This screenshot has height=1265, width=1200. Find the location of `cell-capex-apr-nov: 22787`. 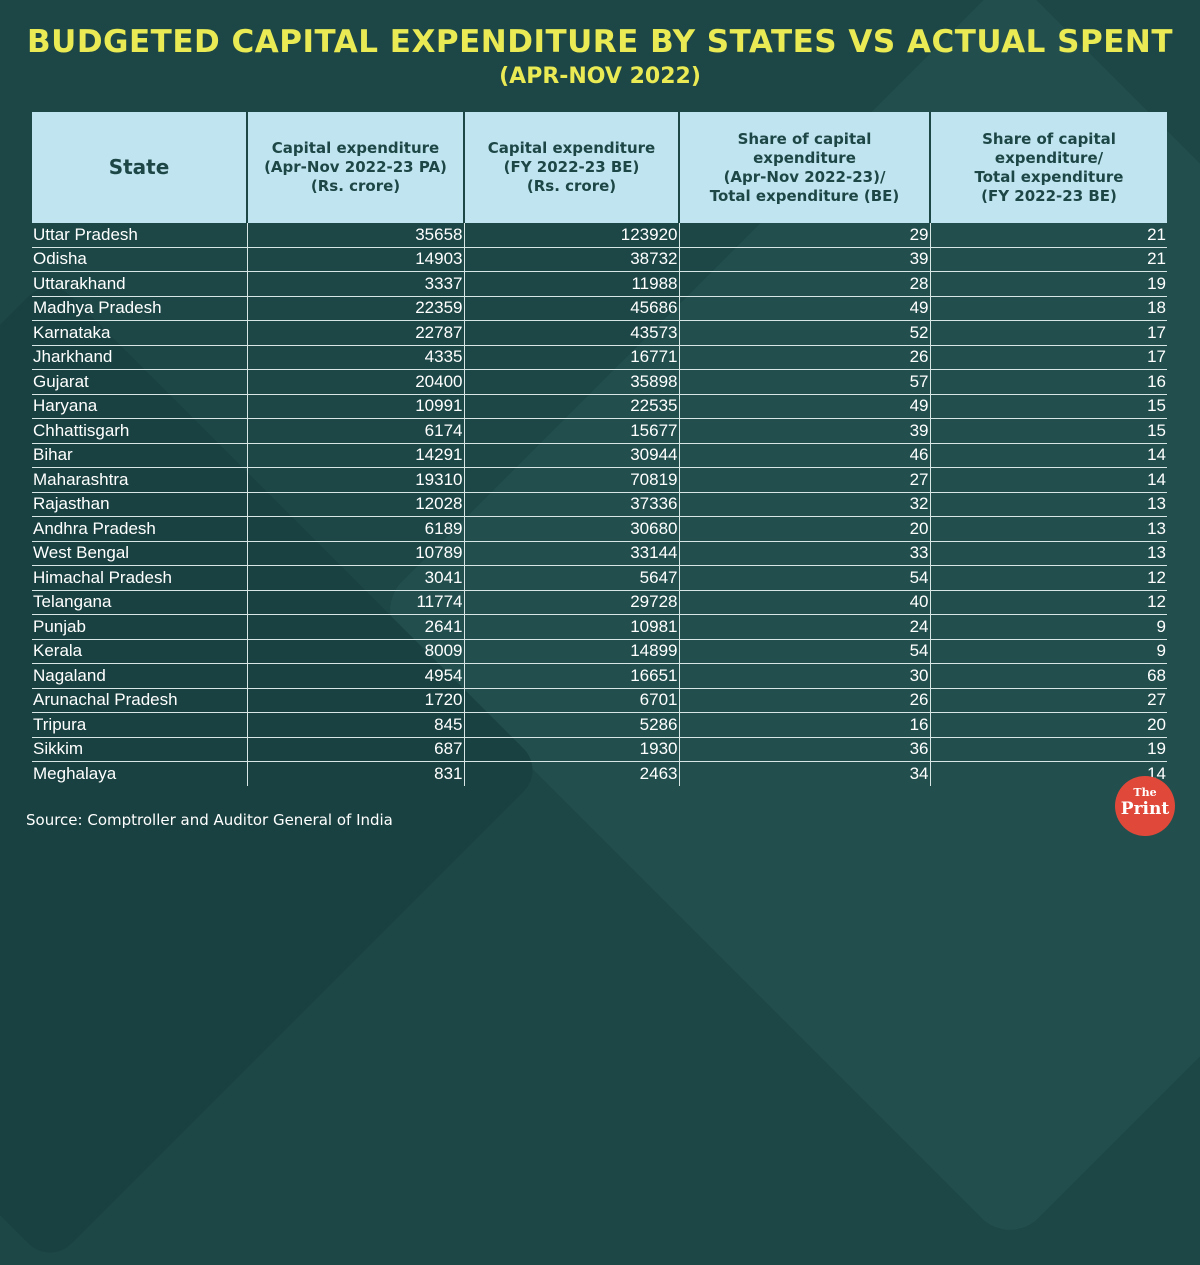

cell-capex-apr-nov: 22787 is located at coordinates (356, 333).